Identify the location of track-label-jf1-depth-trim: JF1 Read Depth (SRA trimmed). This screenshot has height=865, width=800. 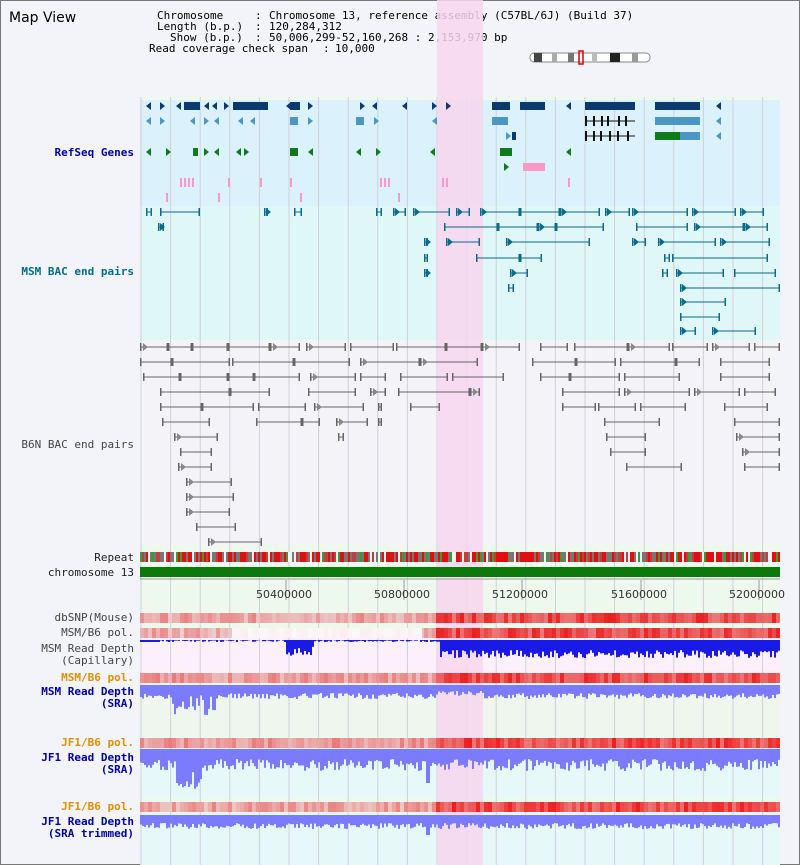
(87, 827).